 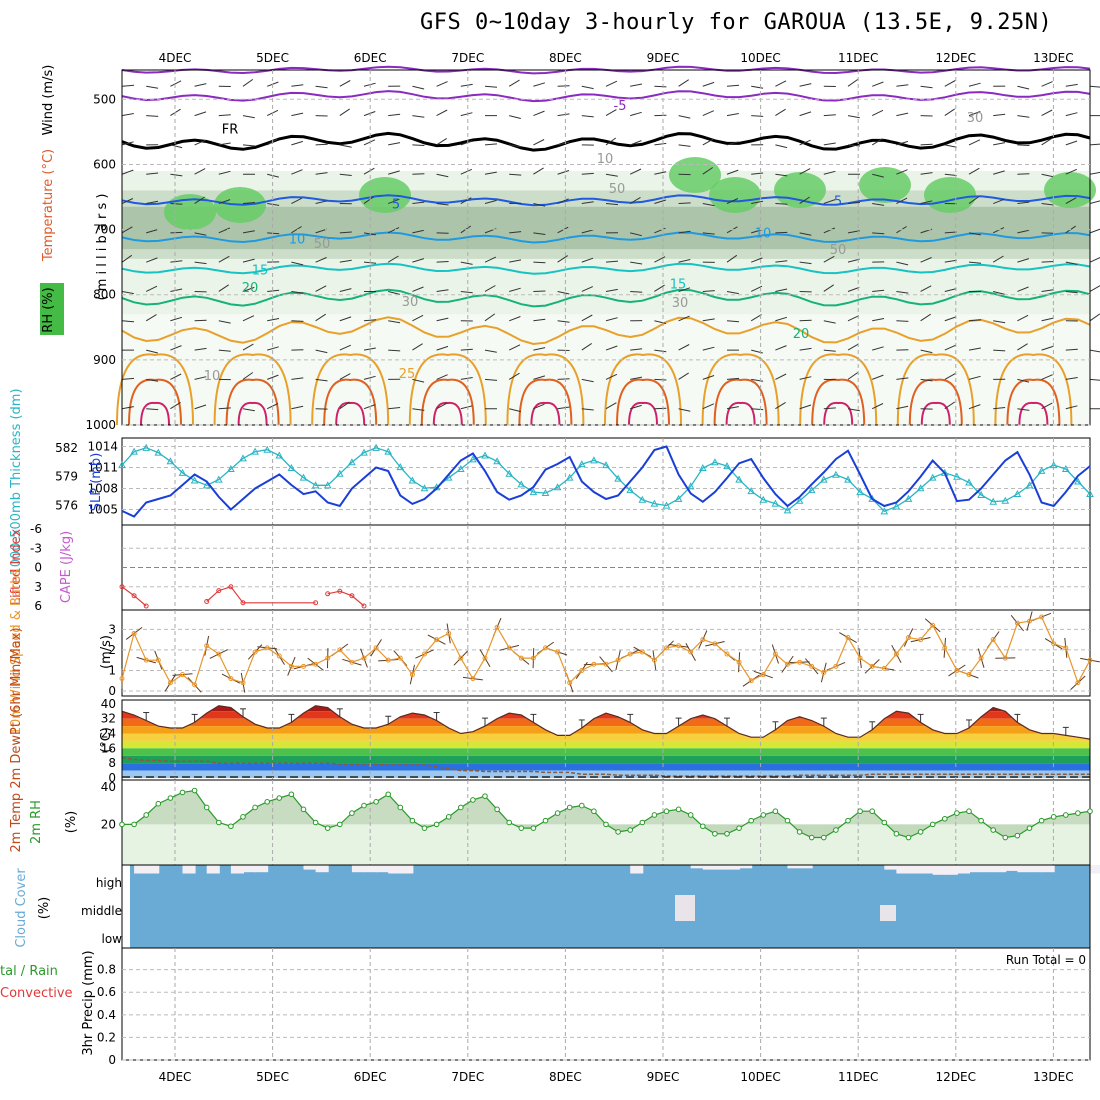 I want to click on temp-band, so click(x=606, y=715).